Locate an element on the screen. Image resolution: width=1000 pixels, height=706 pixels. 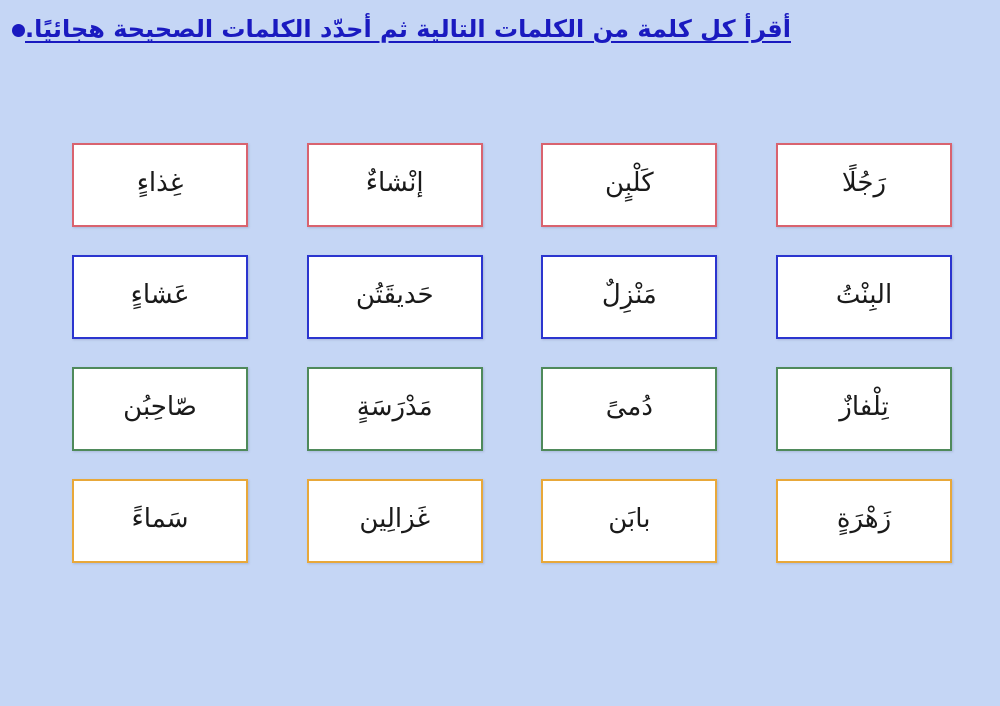
word-label: كَلْبٍن is located at coordinates (629, 183).